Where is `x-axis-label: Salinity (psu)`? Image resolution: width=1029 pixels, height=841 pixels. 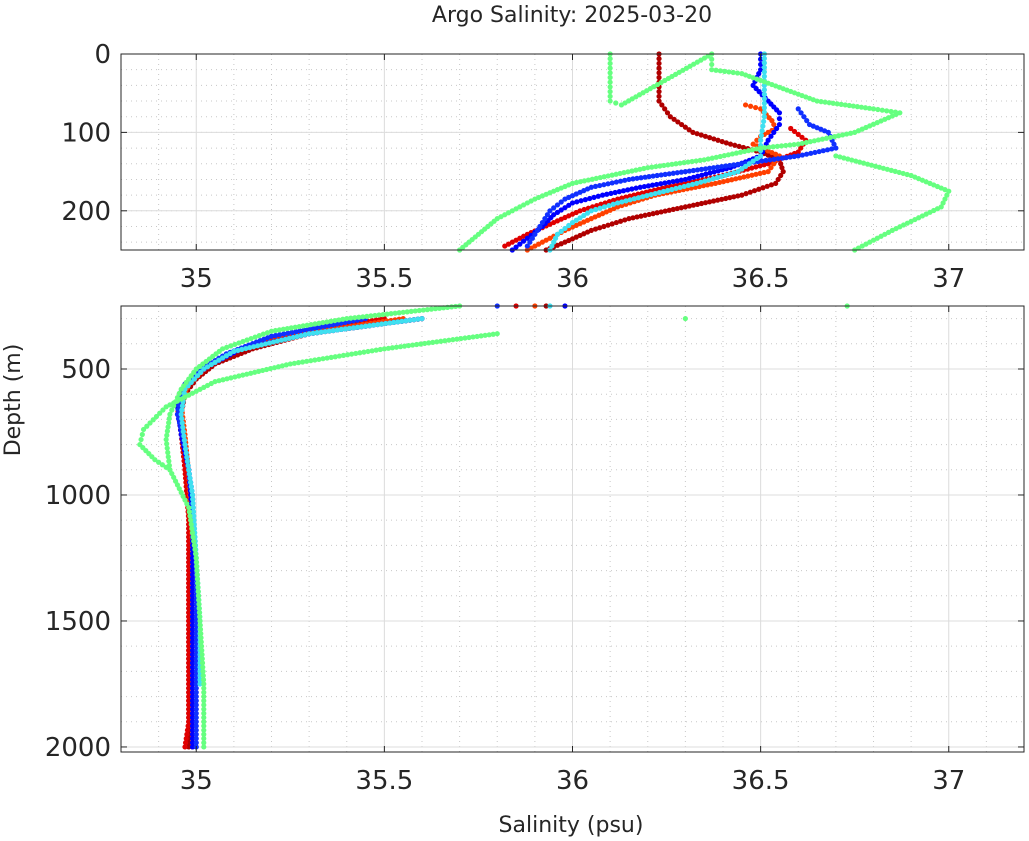
x-axis-label: Salinity (psu) is located at coordinates (571, 825).